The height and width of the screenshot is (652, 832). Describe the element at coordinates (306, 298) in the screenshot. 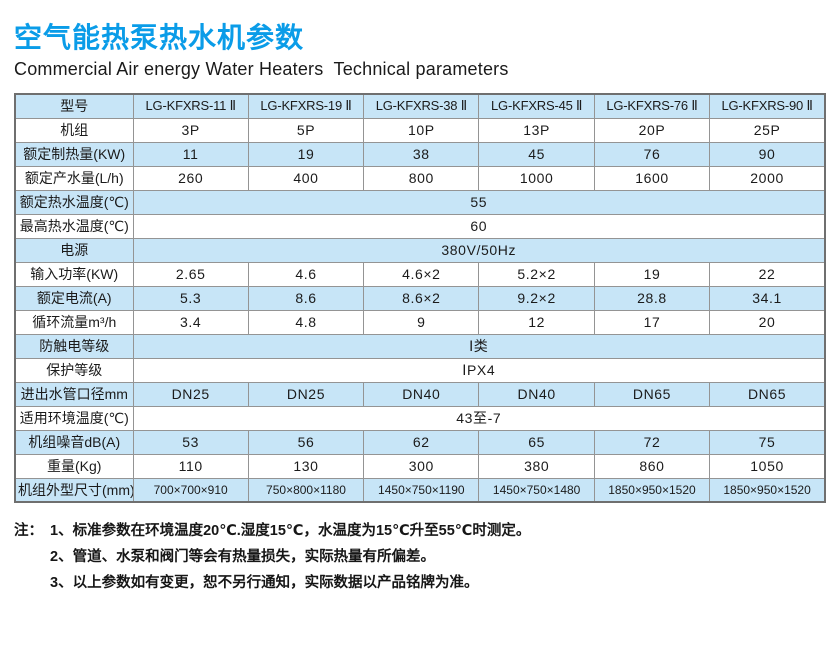

I see `value-cell: 8.6` at that location.